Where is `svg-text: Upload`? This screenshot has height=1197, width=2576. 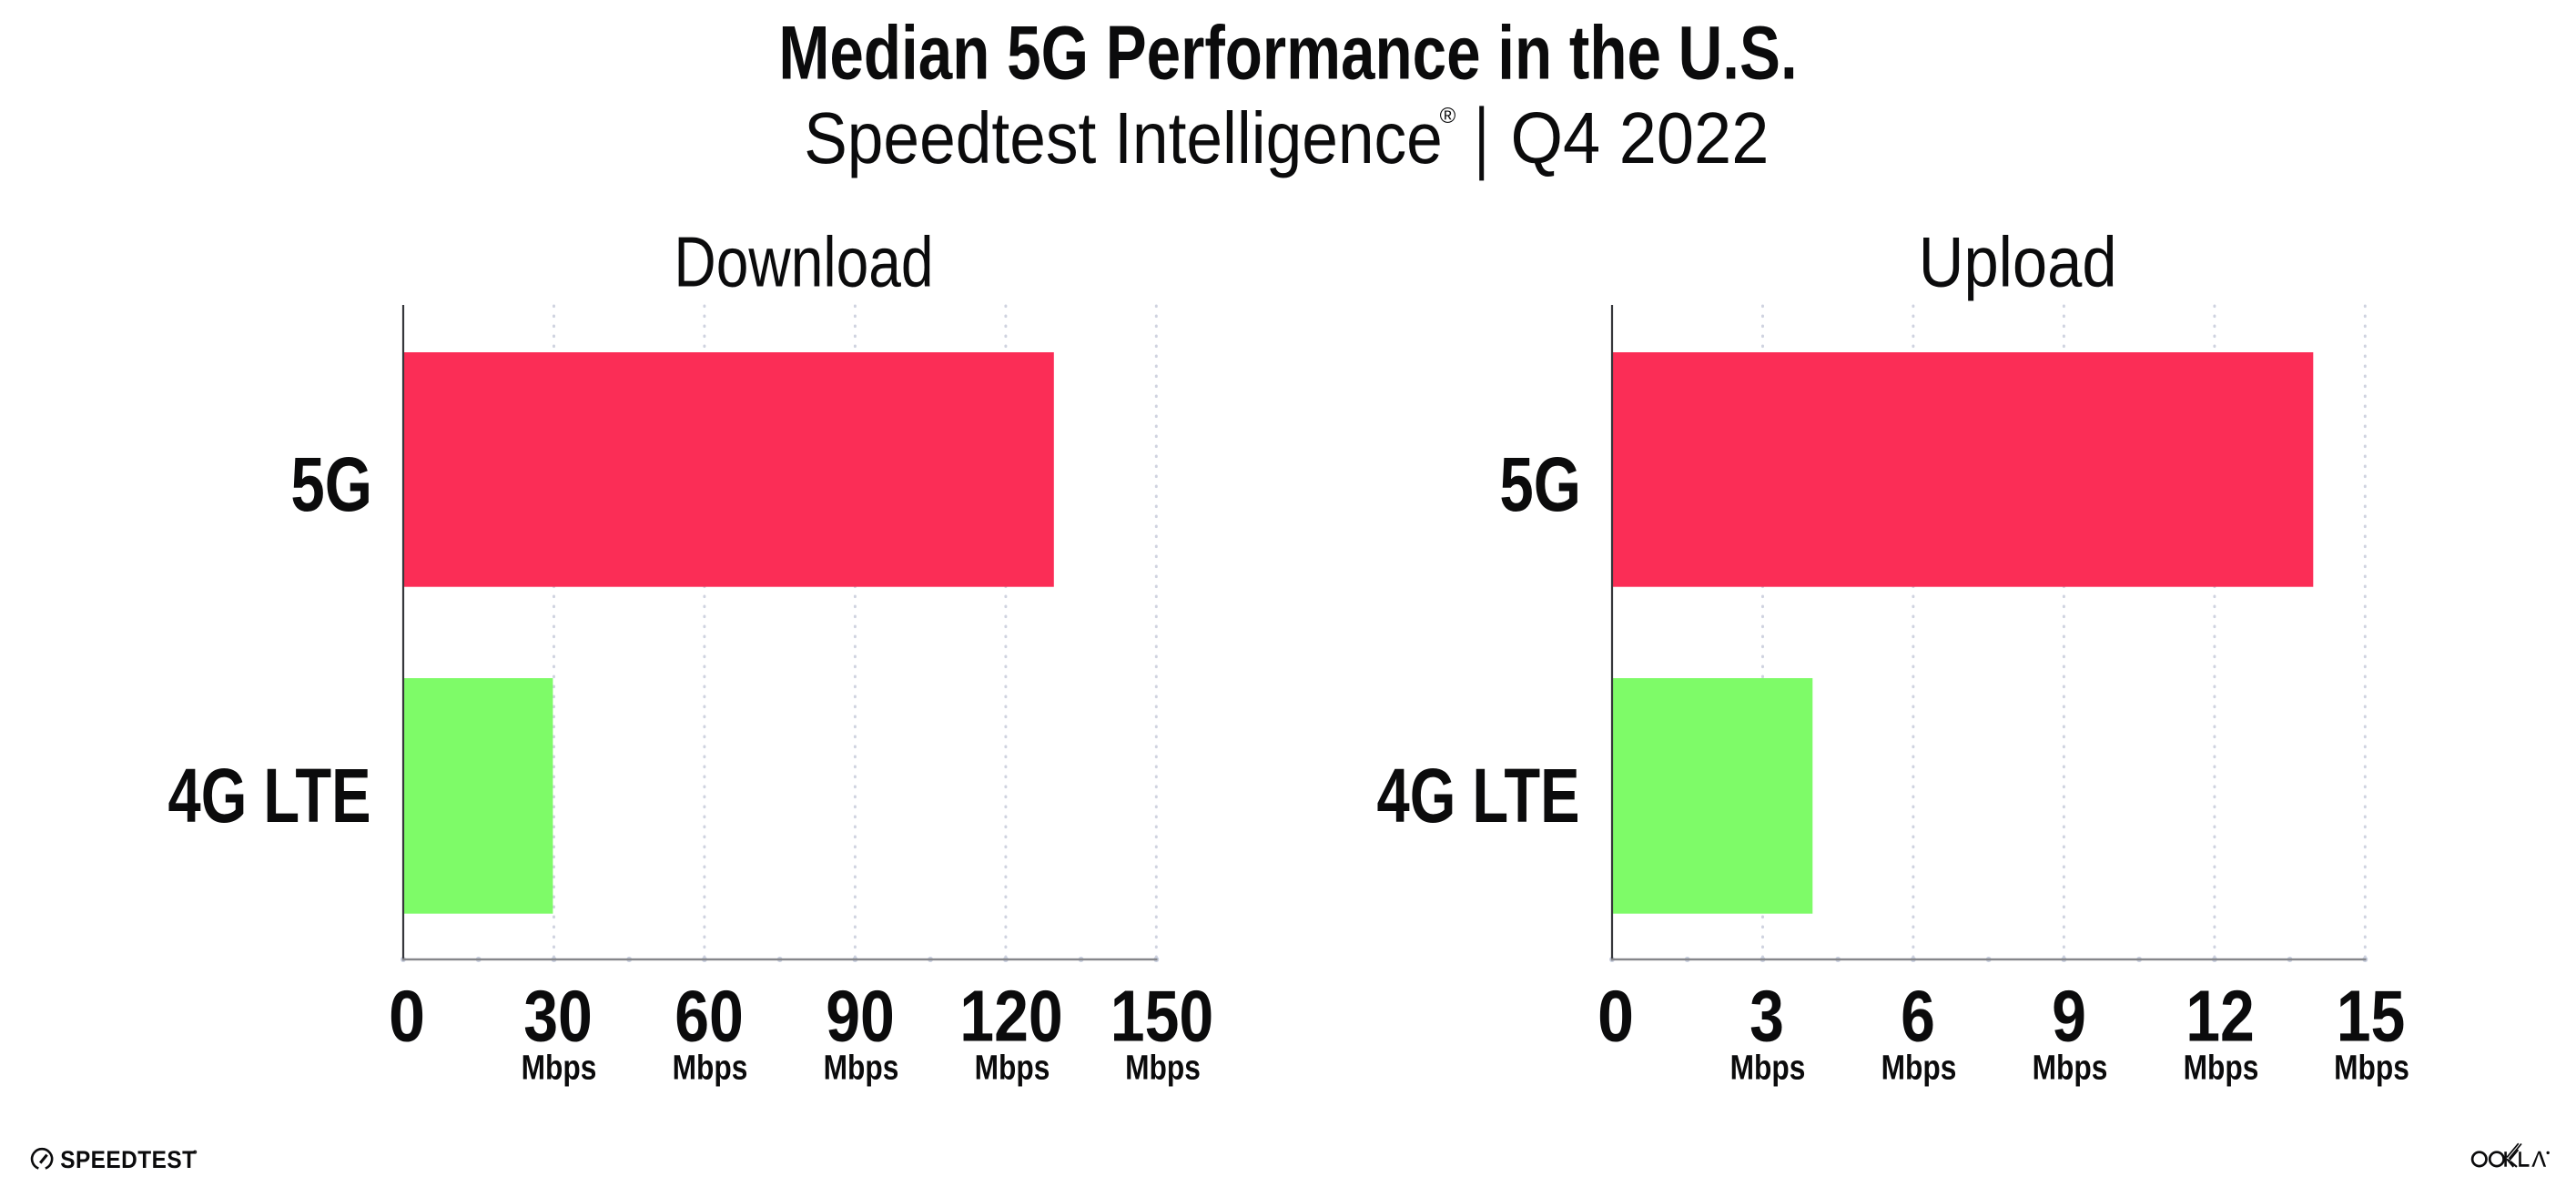 svg-text: Upload is located at coordinates (2018, 261).